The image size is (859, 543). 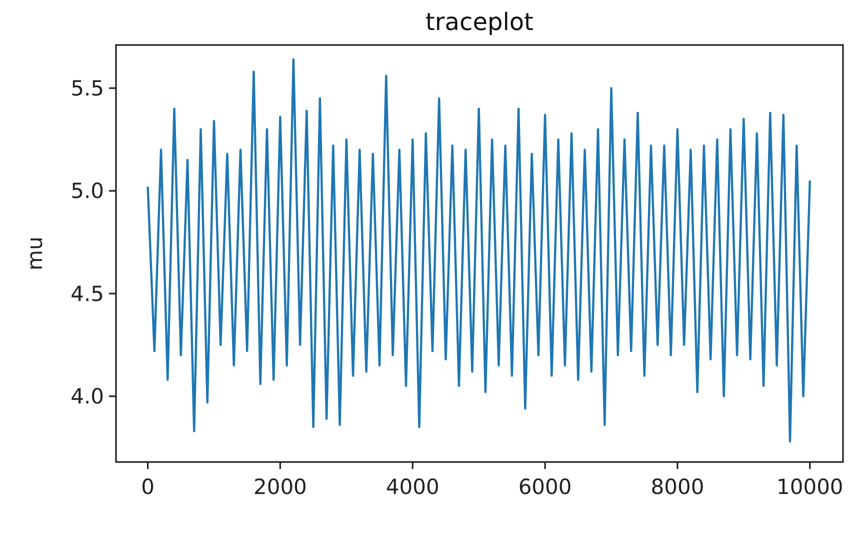 I want to click on y-tick-label: 5.0, so click(x=87, y=191).